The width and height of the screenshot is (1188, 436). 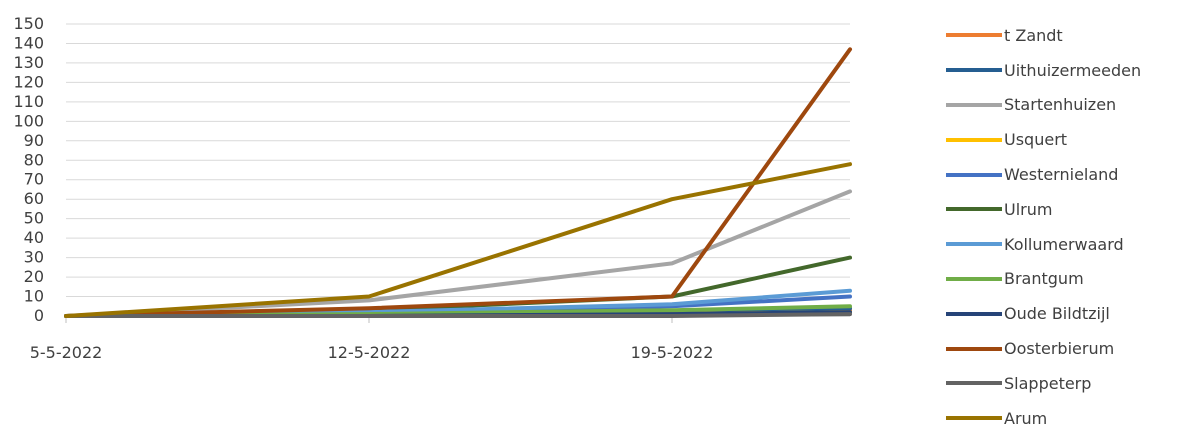 I want to click on legend-label: Arum, so click(x=1026, y=418).